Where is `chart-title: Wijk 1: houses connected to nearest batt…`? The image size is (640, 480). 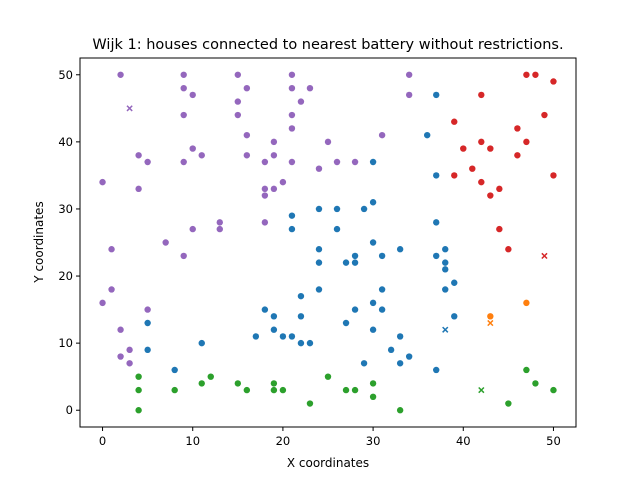
chart-title: Wijk 1: houses connected to nearest batt… is located at coordinates (327, 45).